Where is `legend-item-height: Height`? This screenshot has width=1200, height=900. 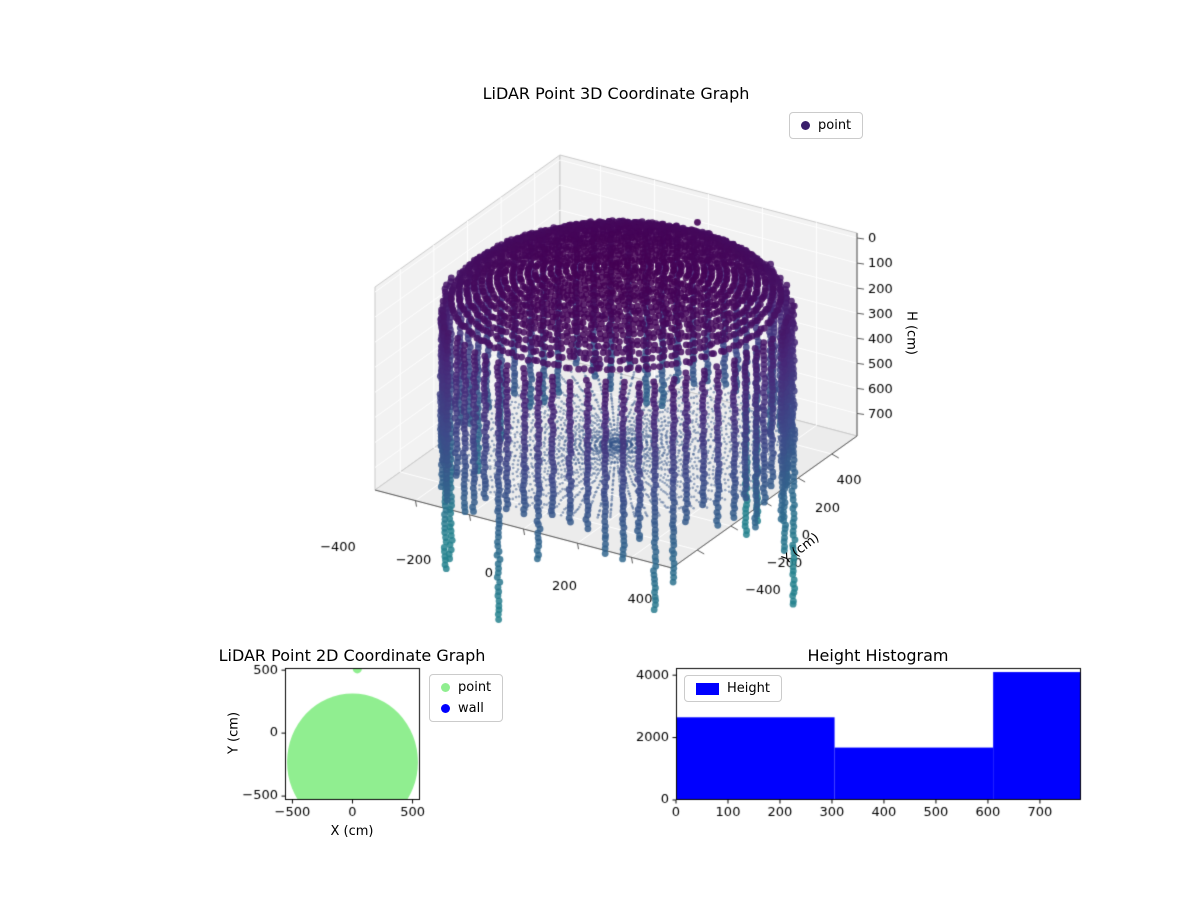 legend-item-height: Height is located at coordinates (733, 688).